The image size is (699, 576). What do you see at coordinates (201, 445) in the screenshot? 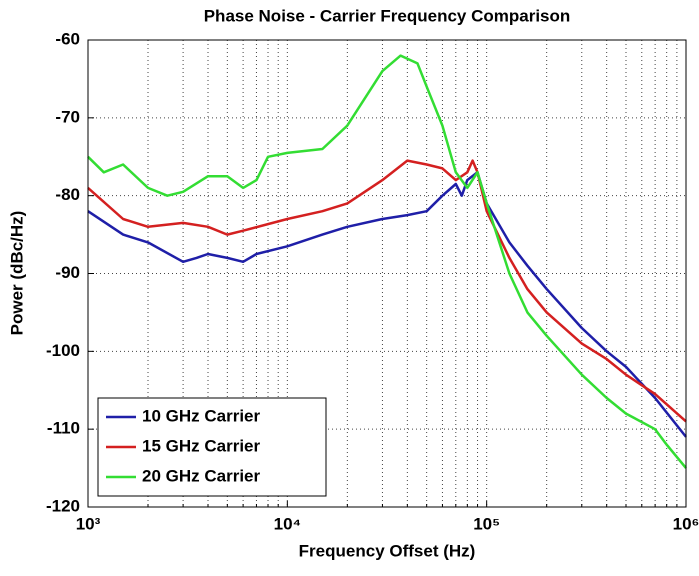
I see `legend-label: 15 GHz Carrier` at bounding box center [201, 445].